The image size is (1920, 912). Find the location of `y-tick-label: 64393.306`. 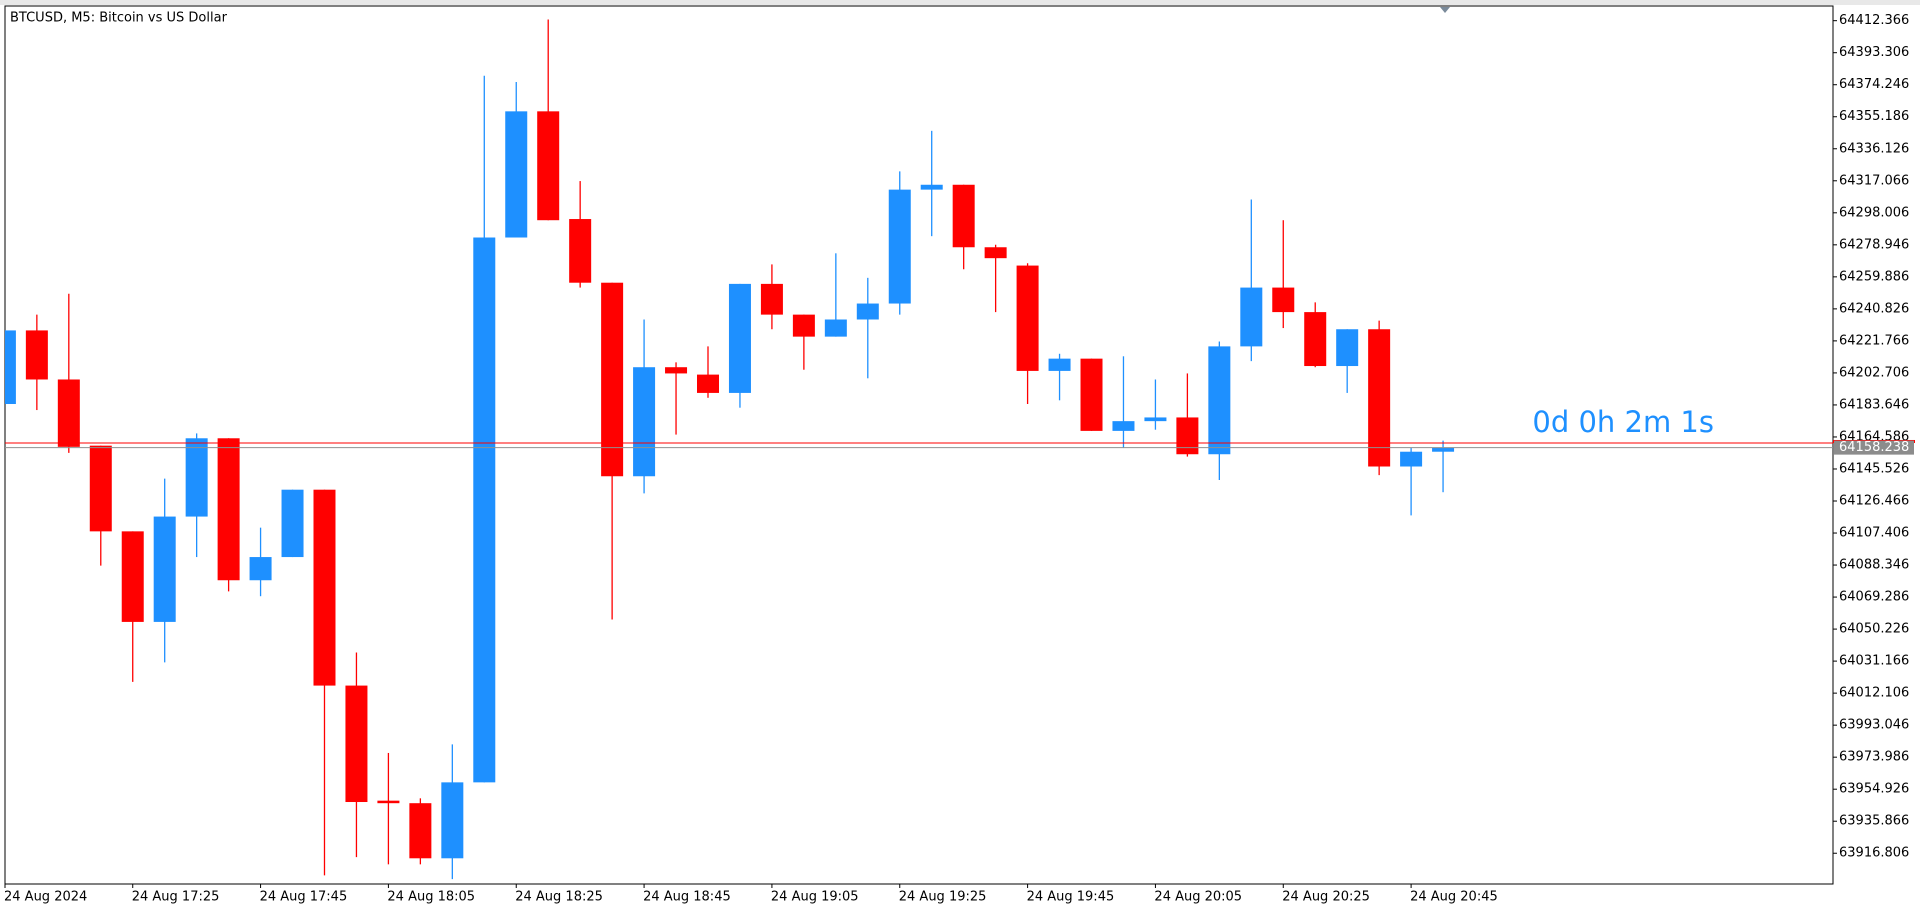

y-tick-label: 64393.306 is located at coordinates (1874, 52).